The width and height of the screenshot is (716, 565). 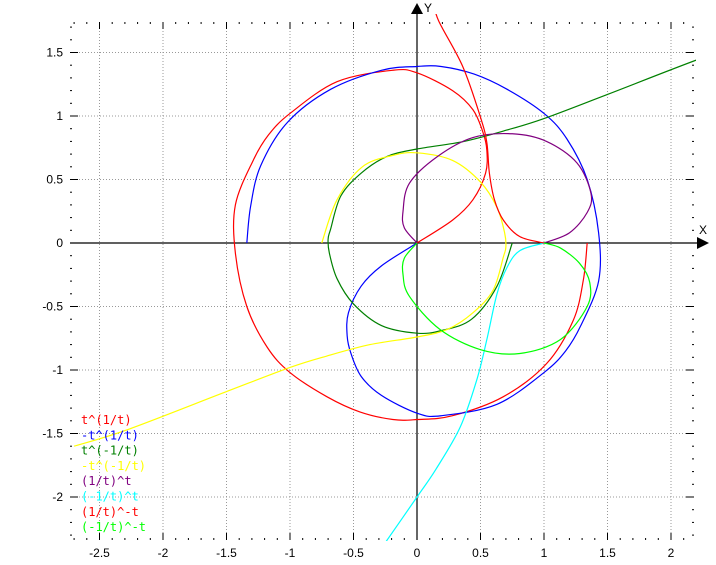 What do you see at coordinates (106, 420) in the screenshot?
I see `legend-entry: t^(1/t)` at bounding box center [106, 420].